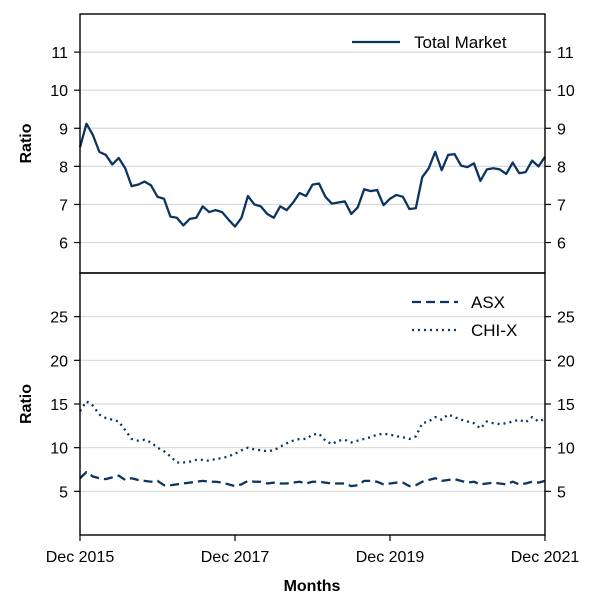  Describe the element at coordinates (561, 205) in the screenshot. I see `y-tick-label-right: 7` at that location.